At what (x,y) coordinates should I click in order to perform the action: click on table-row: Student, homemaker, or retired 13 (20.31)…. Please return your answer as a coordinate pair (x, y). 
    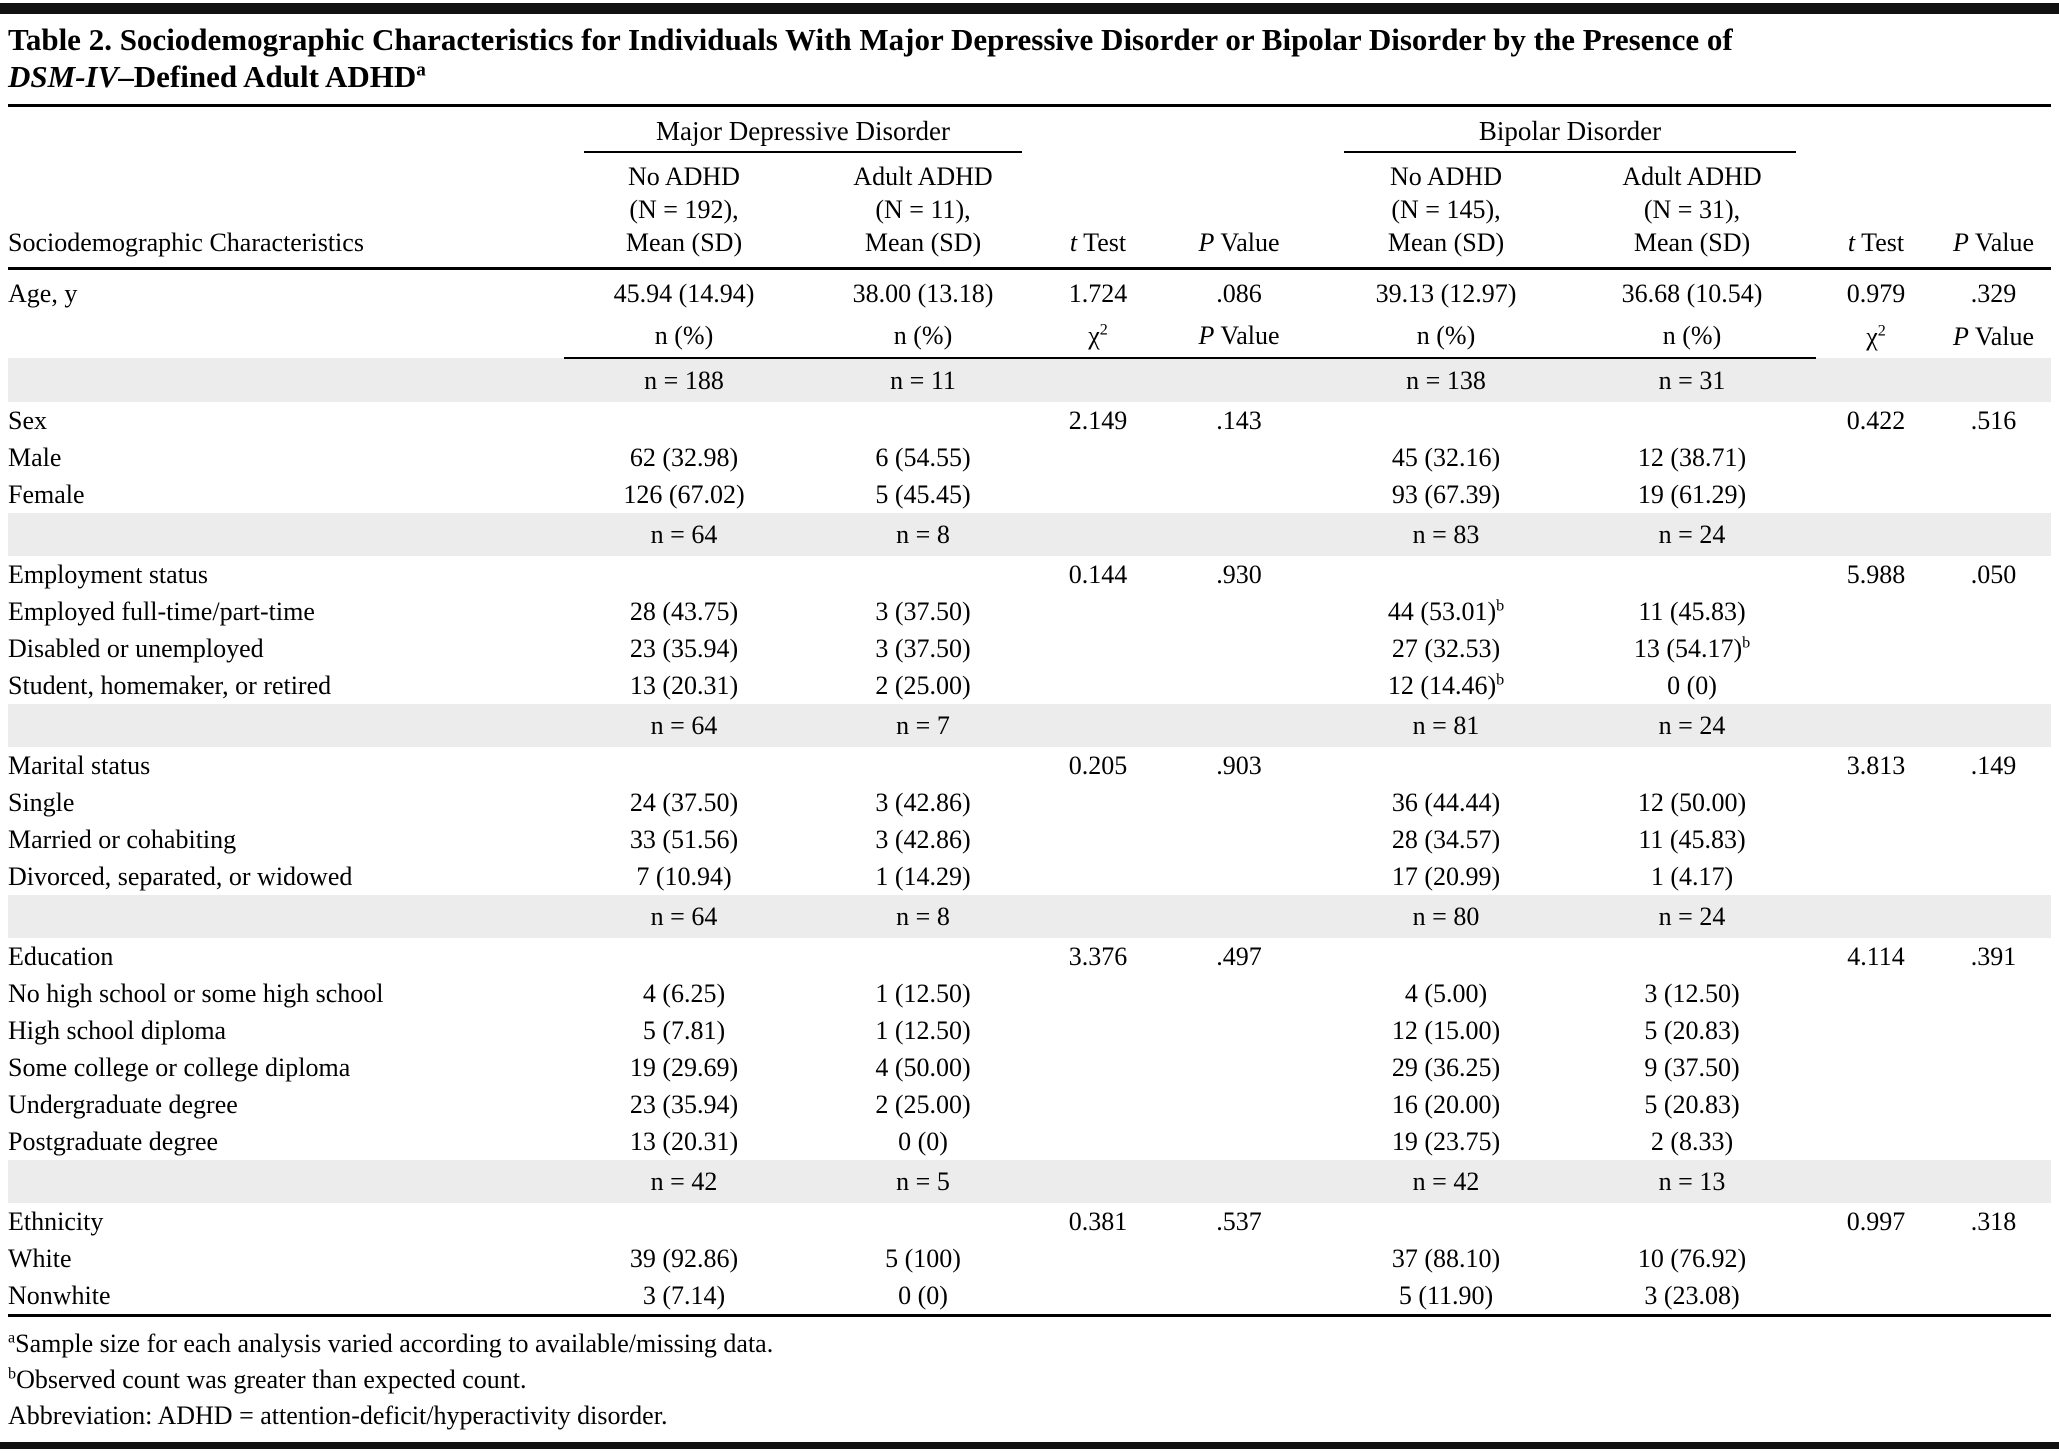
    Looking at the image, I should click on (1029, 685).